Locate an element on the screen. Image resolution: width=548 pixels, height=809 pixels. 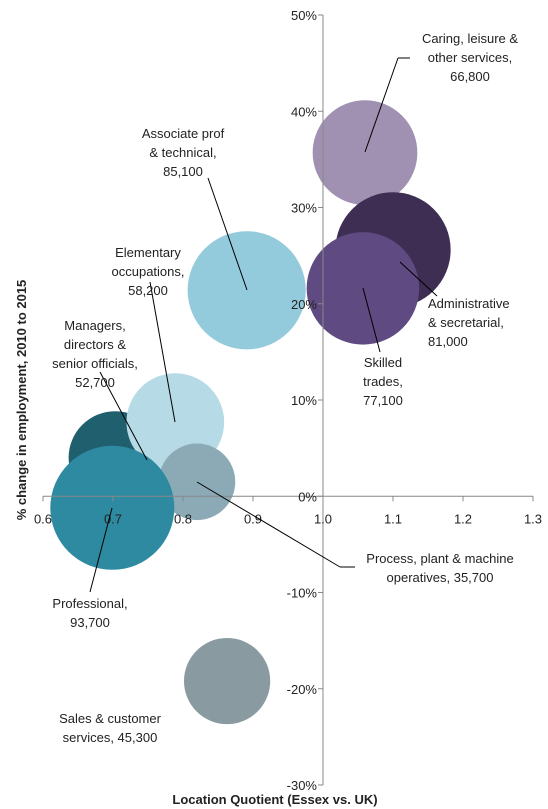
data-label: occupations, is located at coordinates (148, 271).